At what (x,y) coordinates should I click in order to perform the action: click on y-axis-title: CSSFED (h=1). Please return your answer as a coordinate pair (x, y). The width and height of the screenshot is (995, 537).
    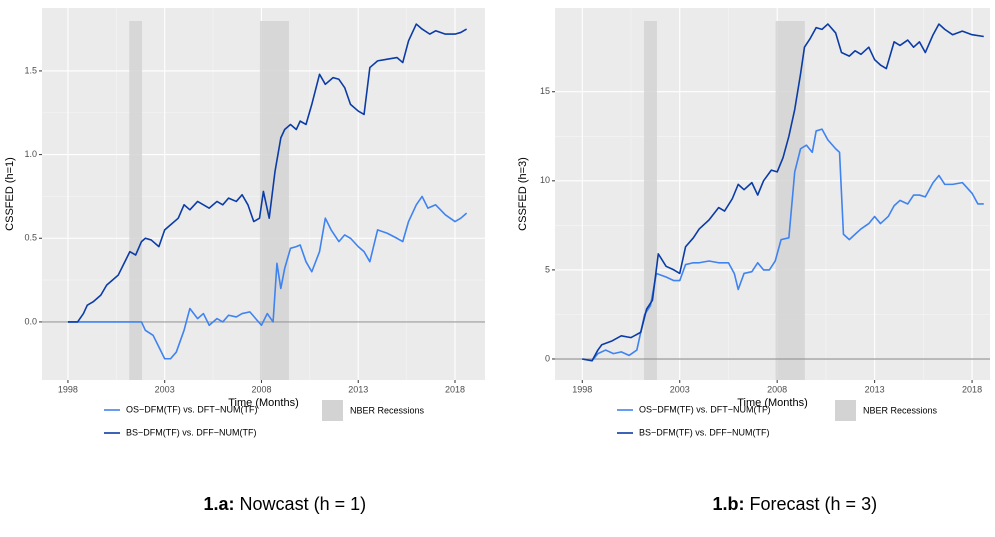
    Looking at the image, I should click on (10, 194).